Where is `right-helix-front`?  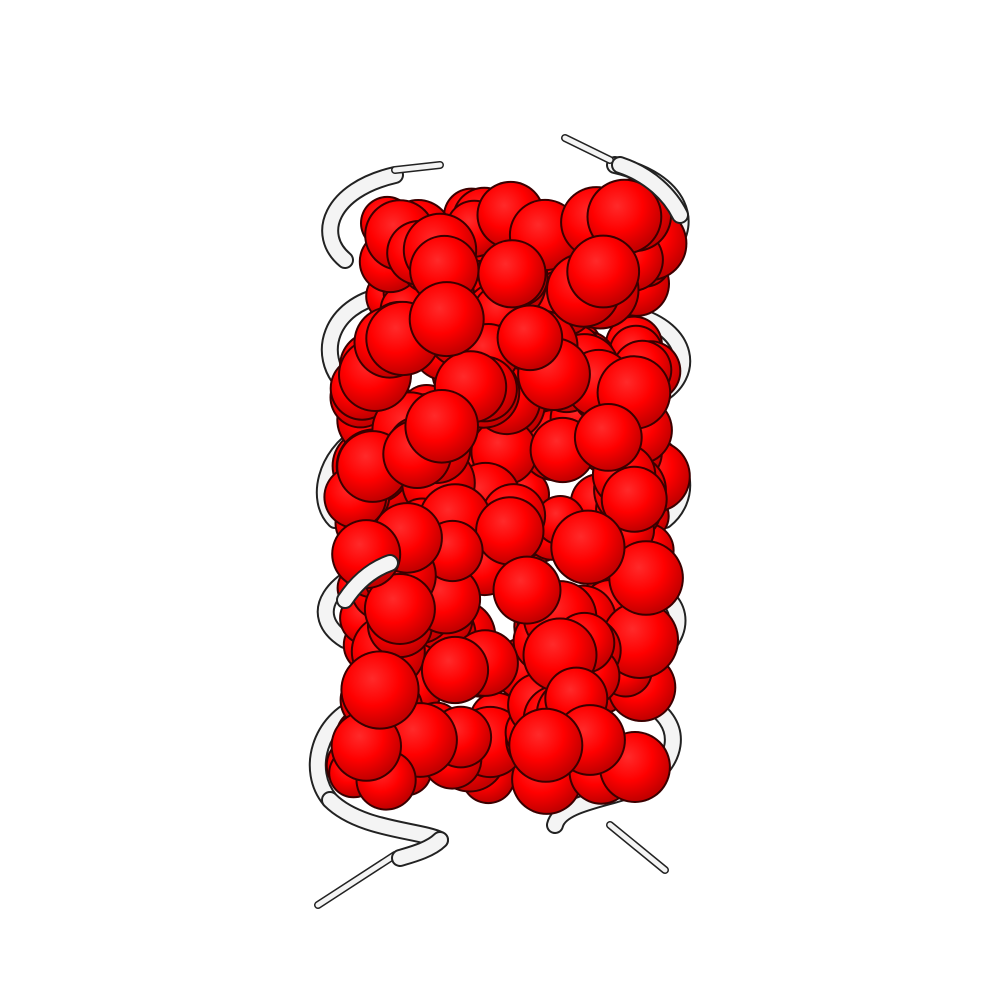 right-helix-front is located at coordinates (650, 190).